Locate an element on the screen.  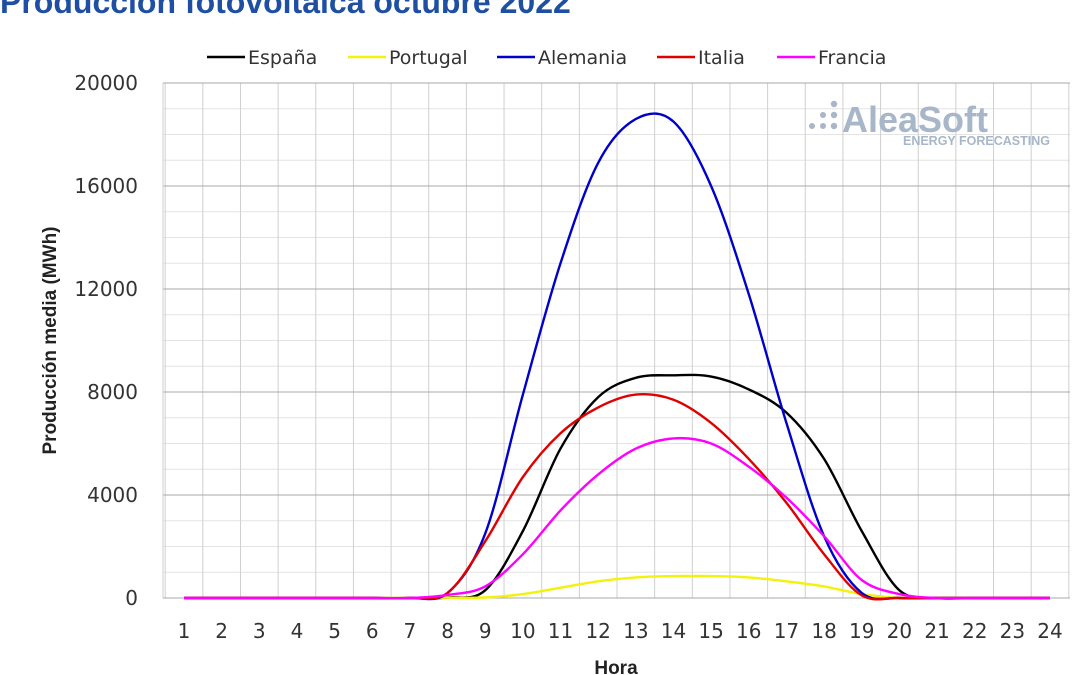
legend-label-alemania: Alemania is located at coordinates (582, 58).